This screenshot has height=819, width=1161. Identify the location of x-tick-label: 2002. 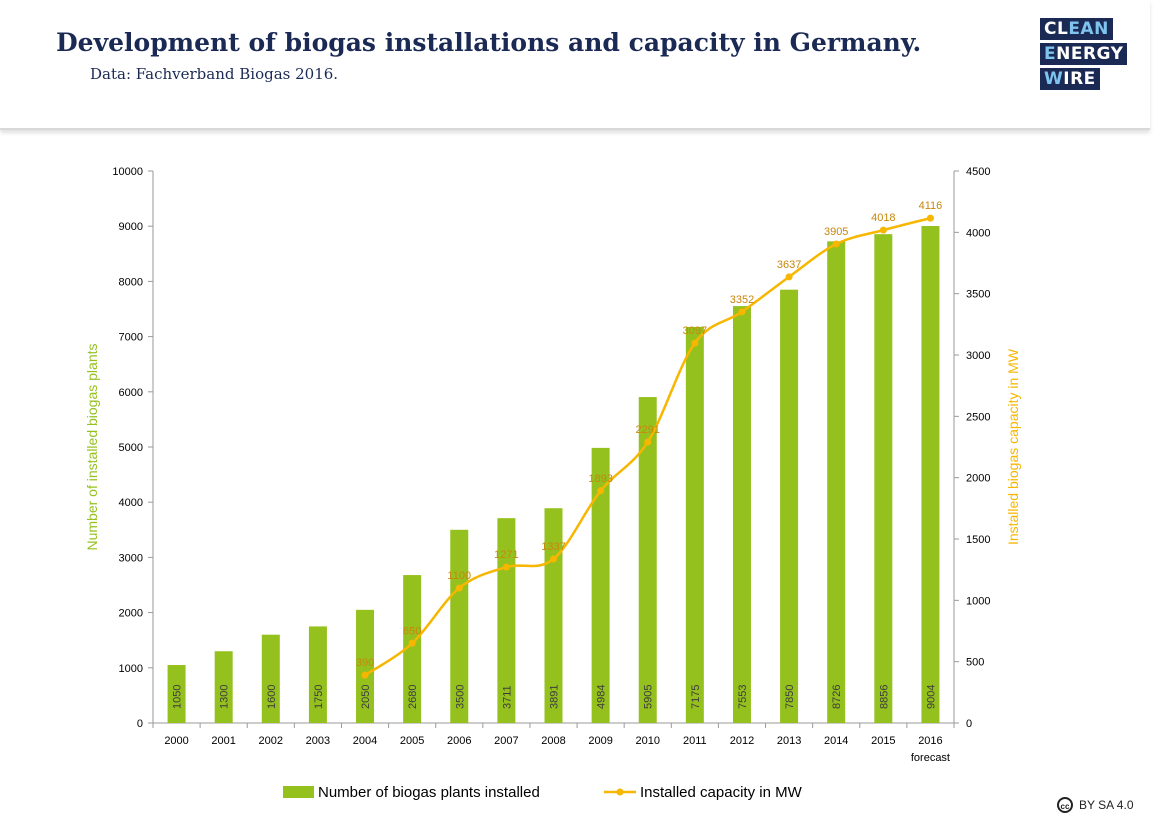
(271, 741).